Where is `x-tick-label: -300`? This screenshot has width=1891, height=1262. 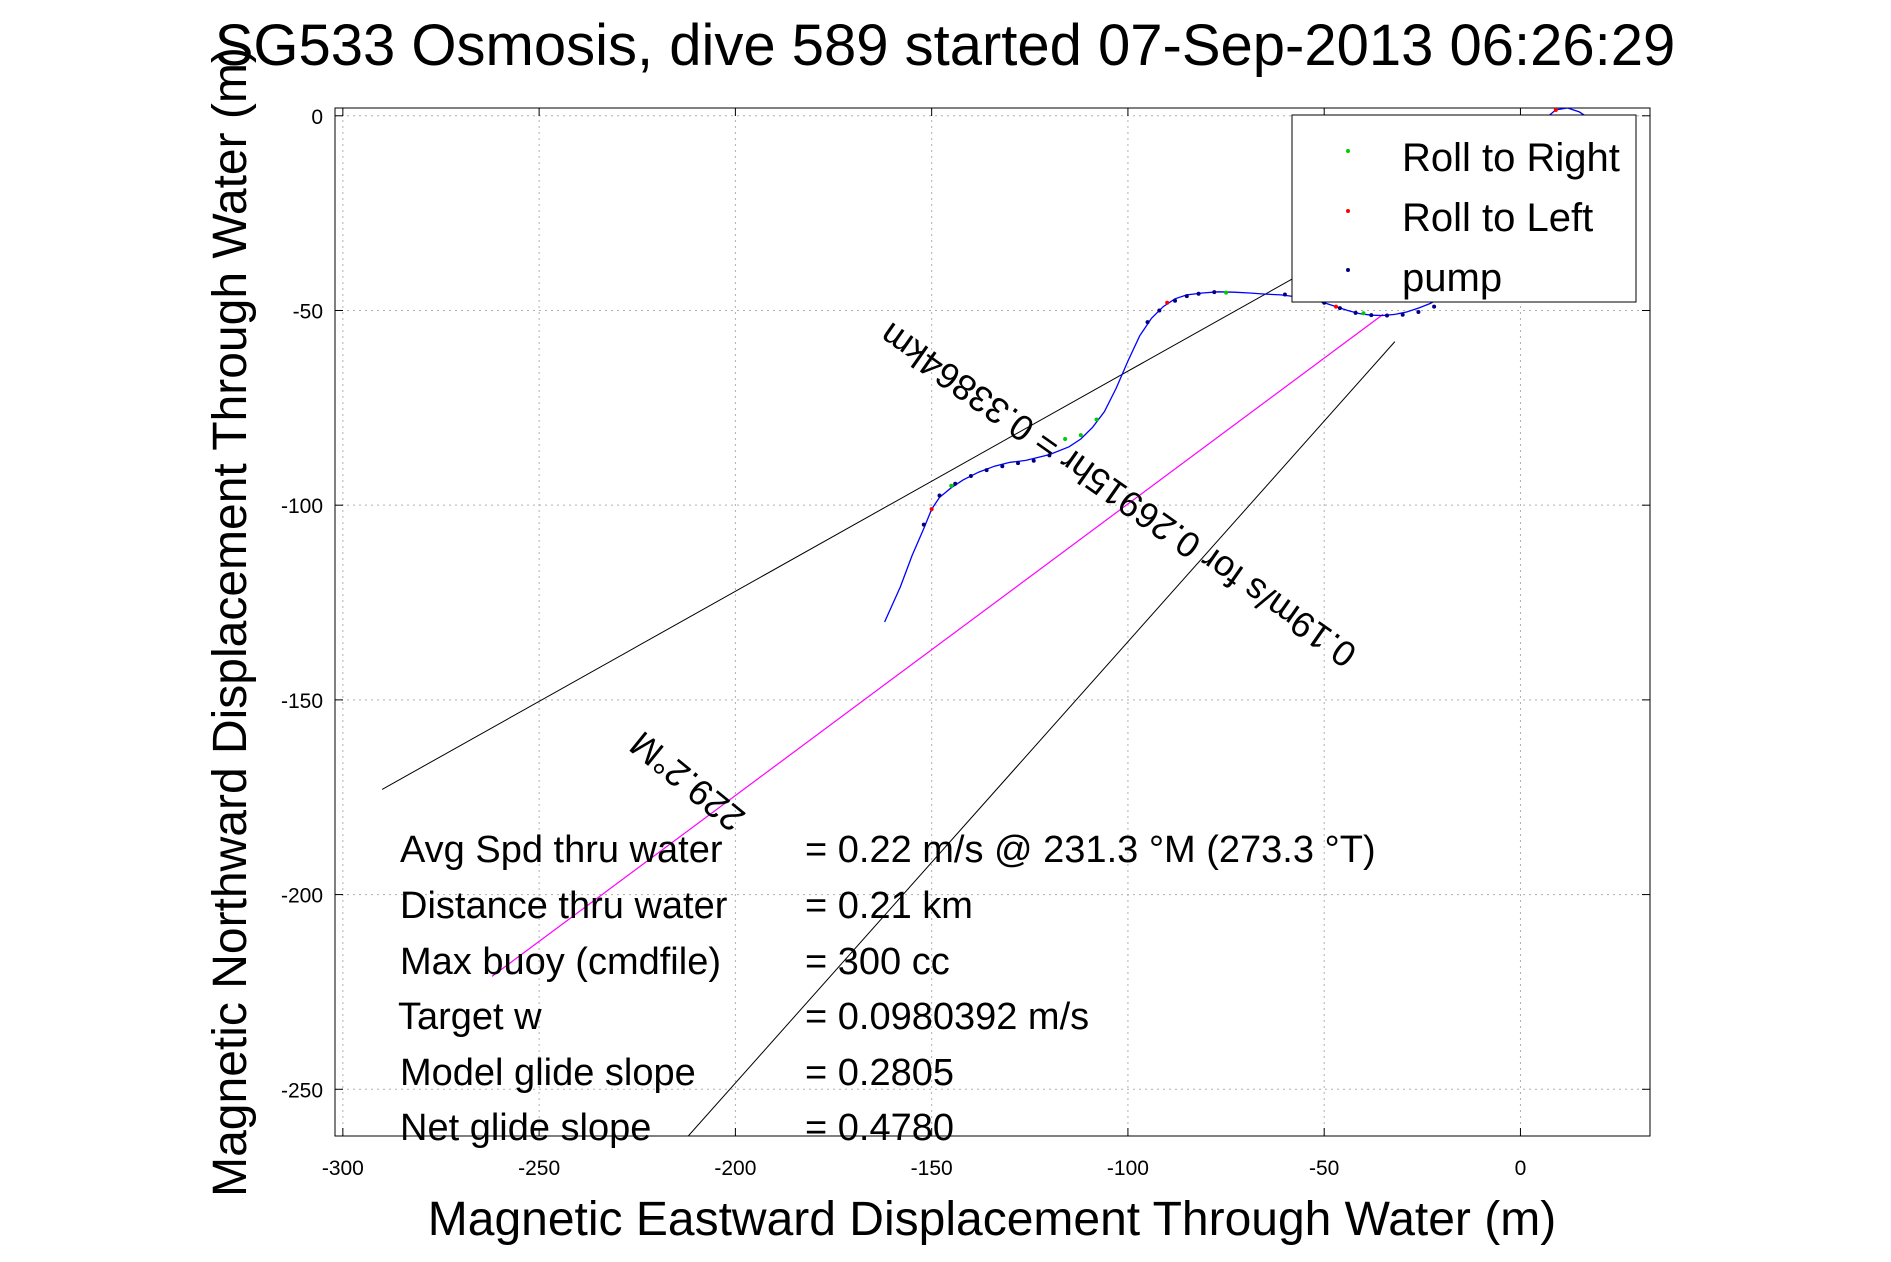
x-tick-label: -300 is located at coordinates (343, 1168).